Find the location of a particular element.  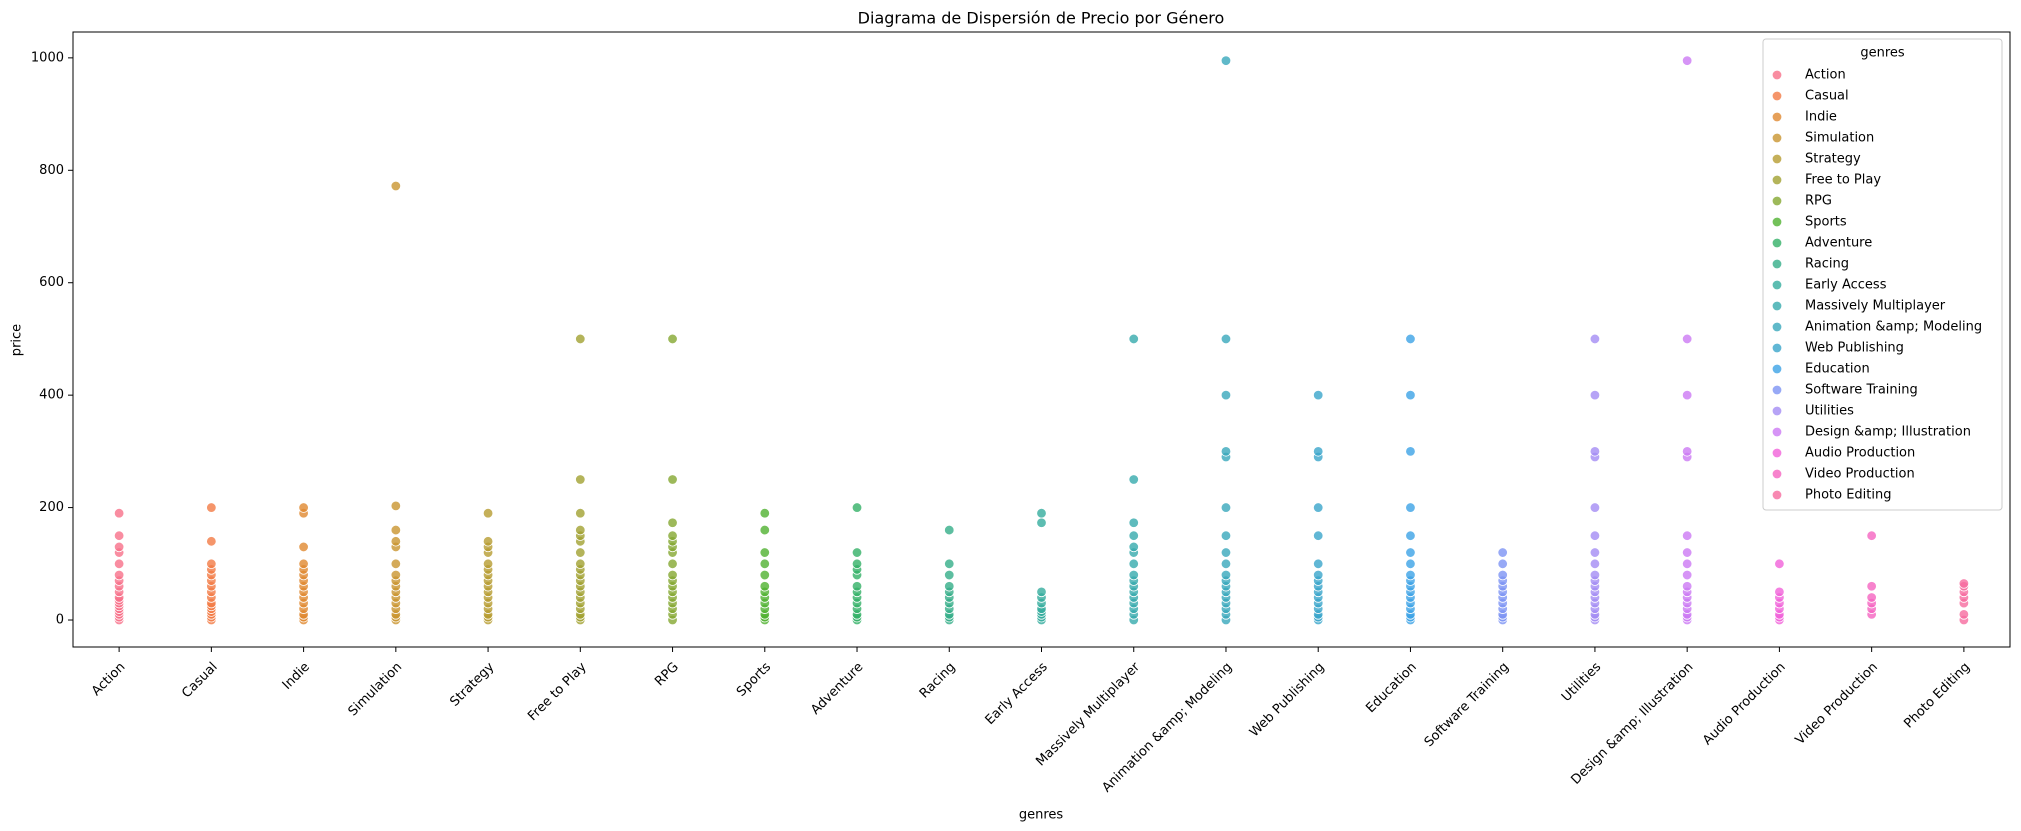

y-tick-label: 1000 is located at coordinates (47, 57).